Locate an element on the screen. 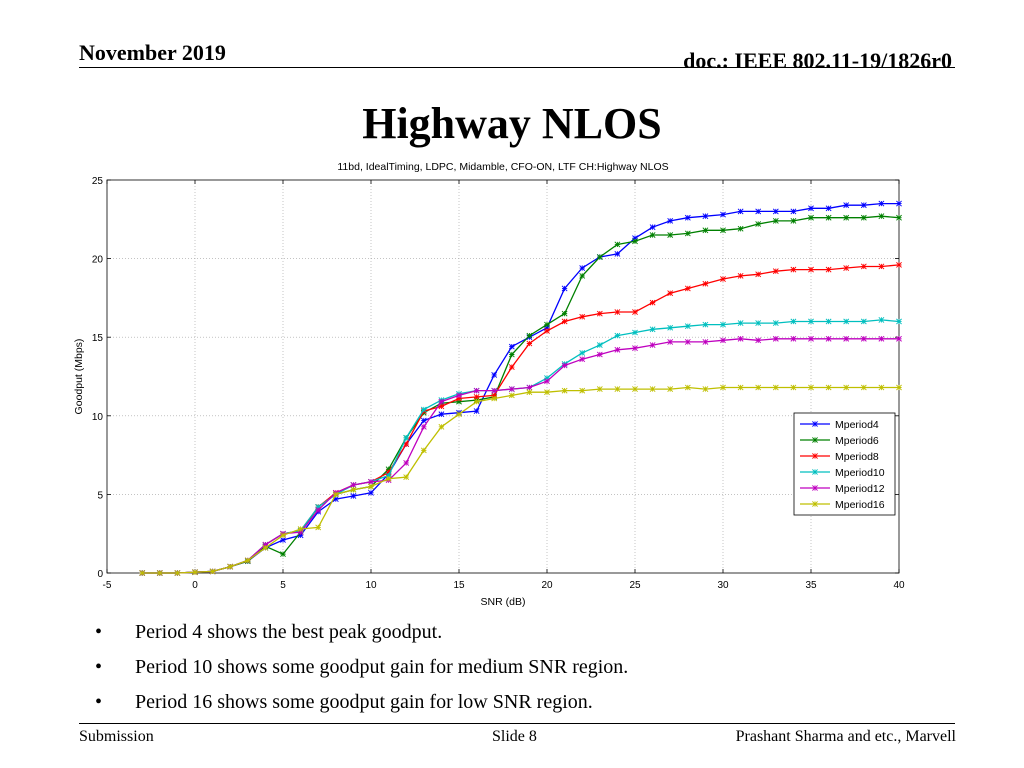 The height and width of the screenshot is (768, 1024). legend-marker-Mperiod6 is located at coordinates (815, 440).